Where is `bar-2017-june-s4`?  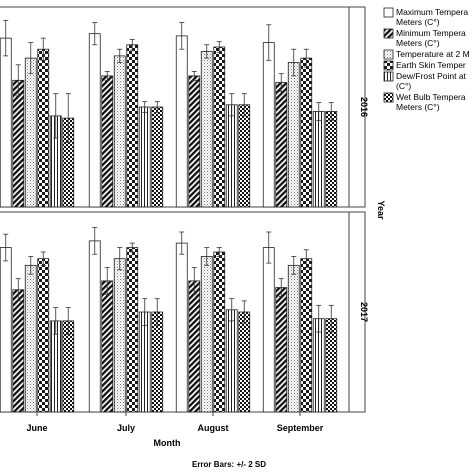
bar-2017-june-s4 is located at coordinates (43, 335).